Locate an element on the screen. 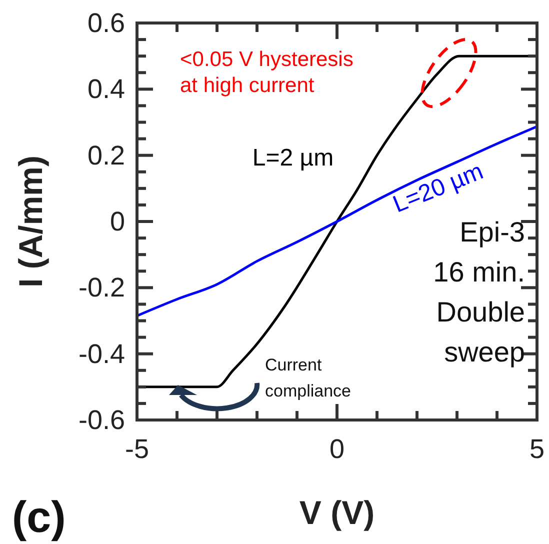 Image resolution: width=549 pixels, height=544 pixels. annotation: Epi-3 16 min. Double sweep is located at coordinates (479, 292).